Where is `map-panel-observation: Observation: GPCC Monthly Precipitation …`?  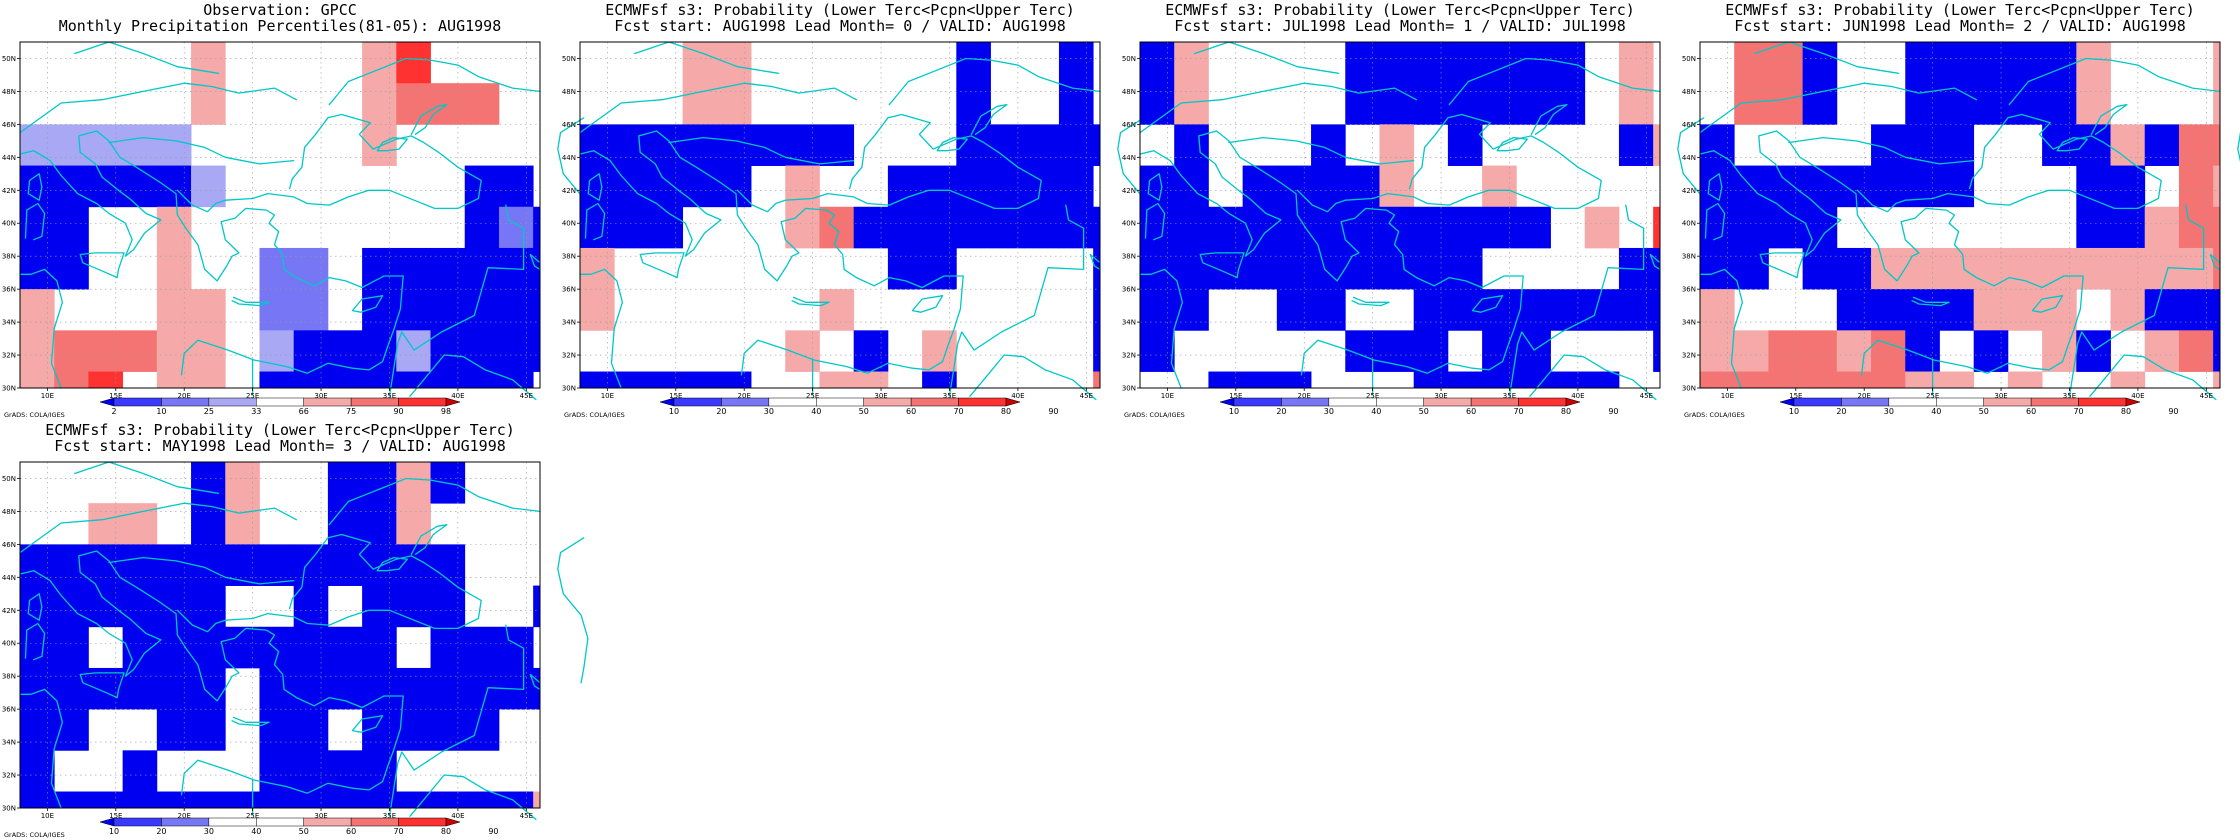
map-panel-observation: Observation: GPCC Monthly Precipitation … is located at coordinates (294, 210).